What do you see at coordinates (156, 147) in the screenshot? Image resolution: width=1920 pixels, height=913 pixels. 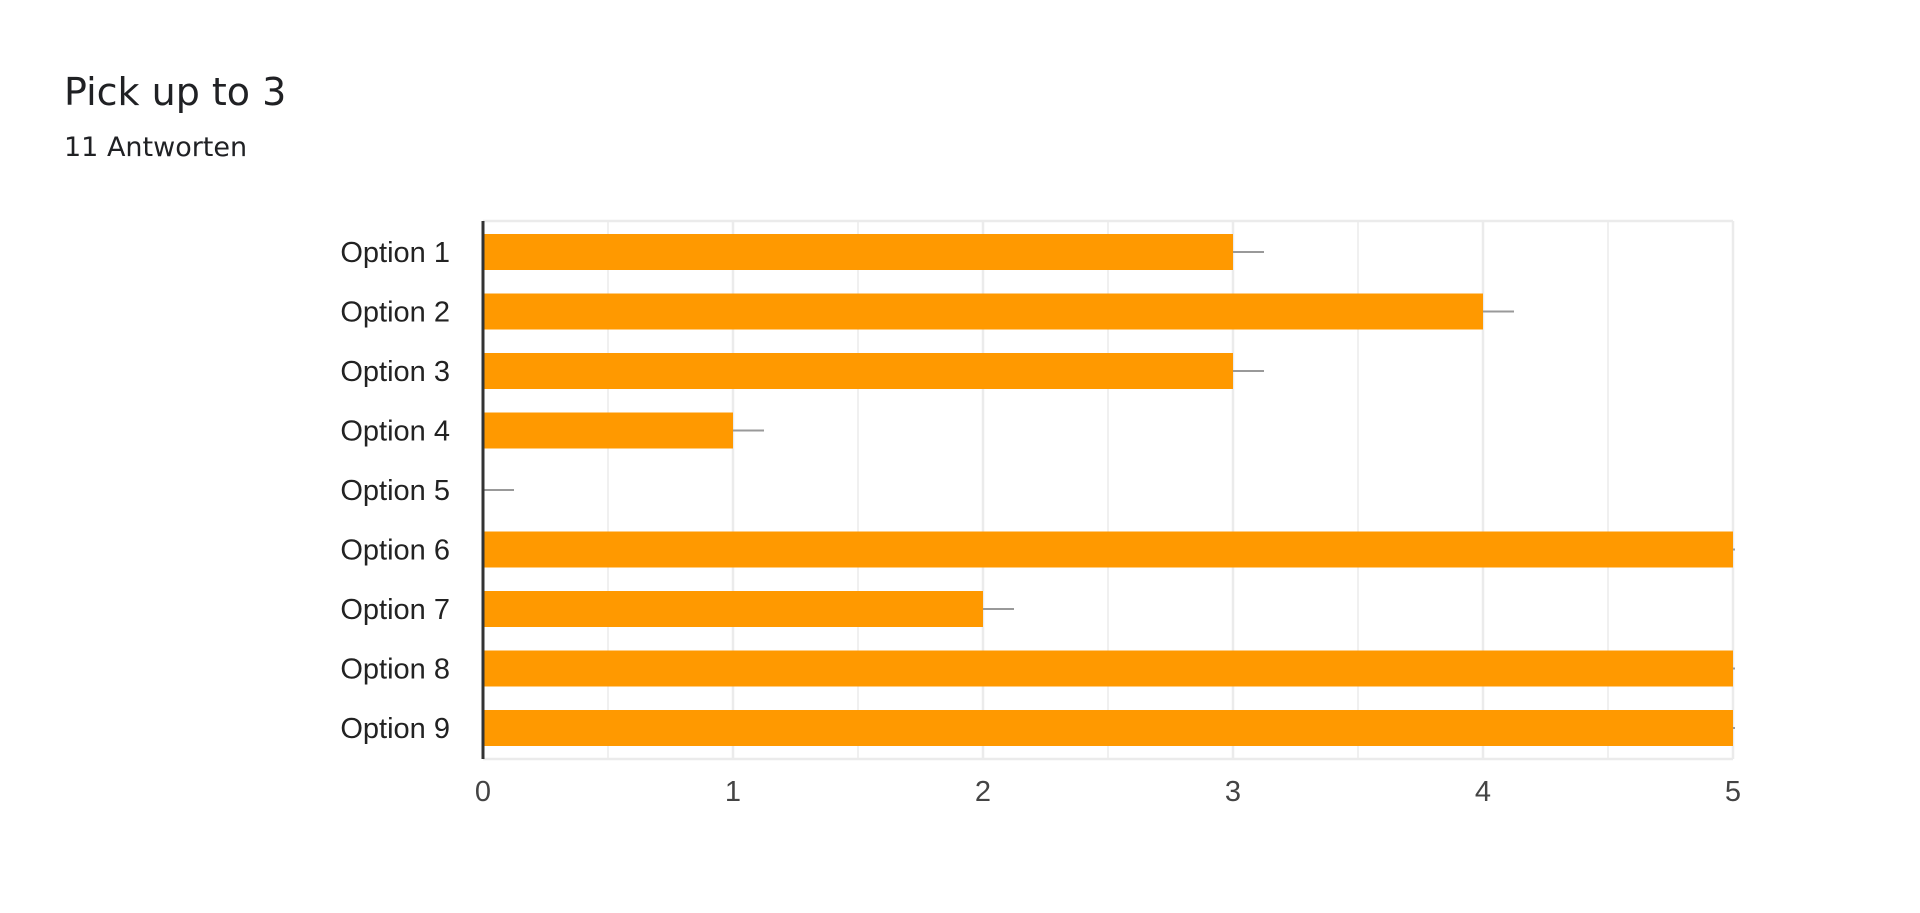 I see `response-count: 11 Antworten` at bounding box center [156, 147].